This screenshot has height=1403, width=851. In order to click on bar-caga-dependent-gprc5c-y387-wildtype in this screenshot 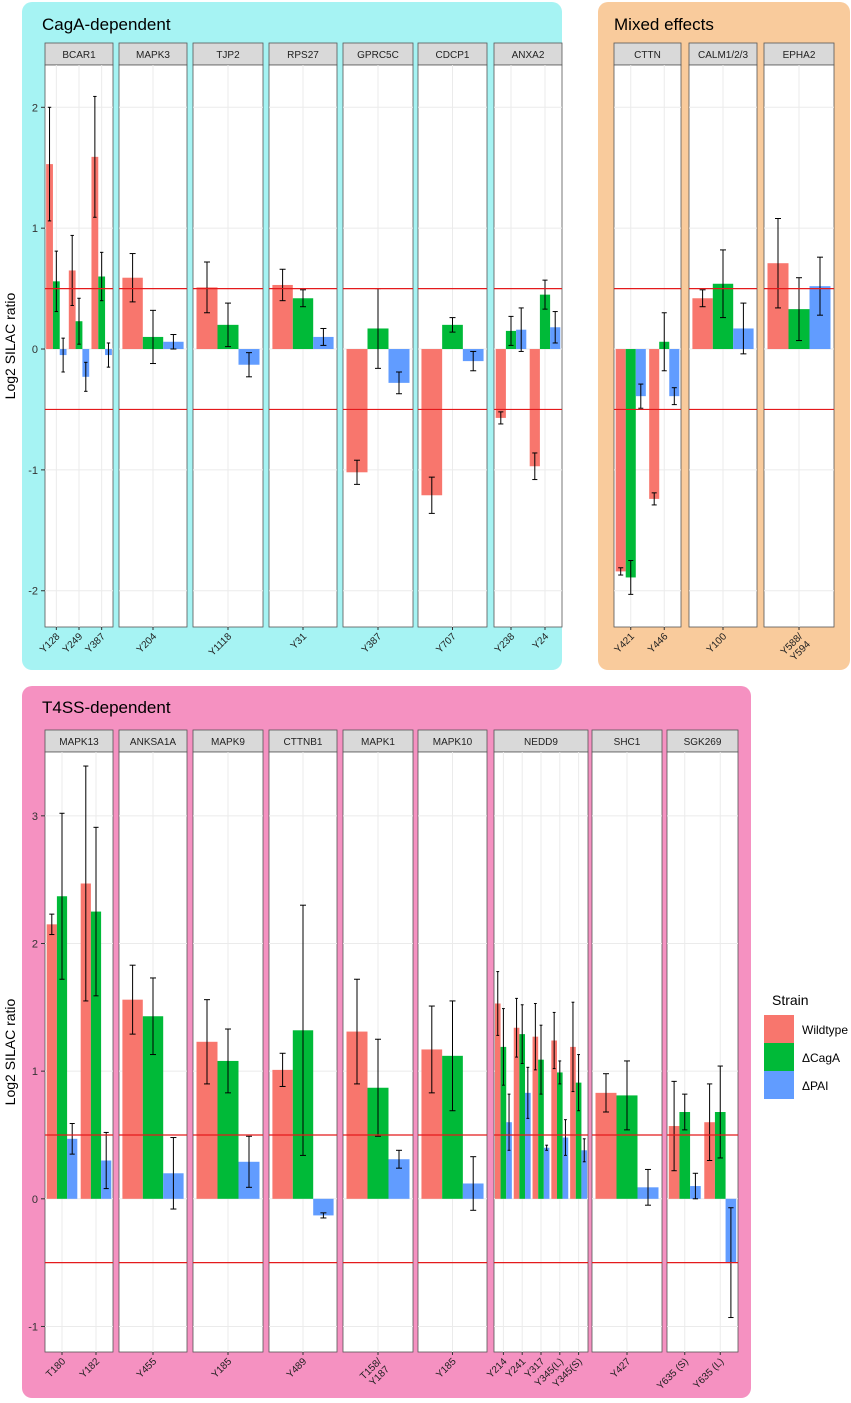, I will do `click(357, 411)`.